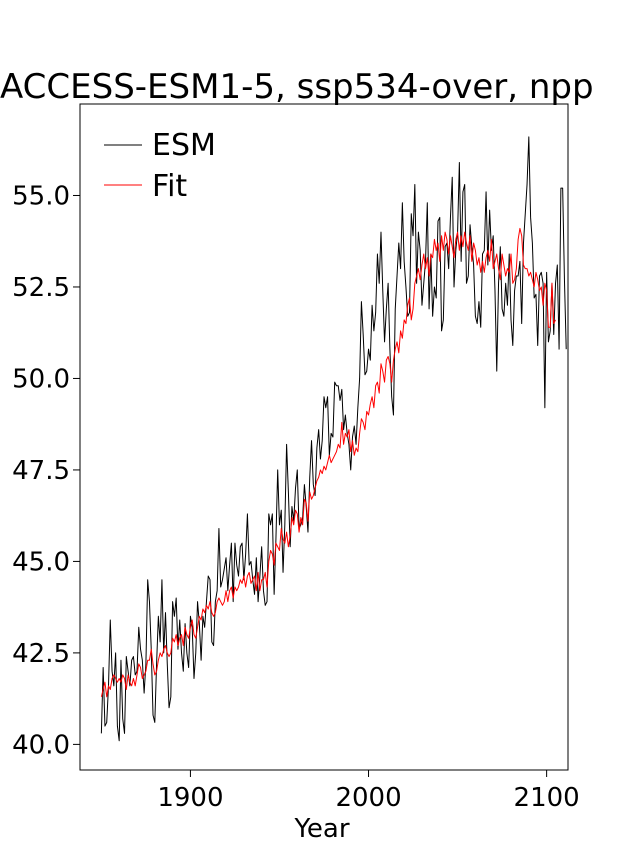 This screenshot has height=866, width=629. I want to click on legend: ESM Fit, so click(160, 166).